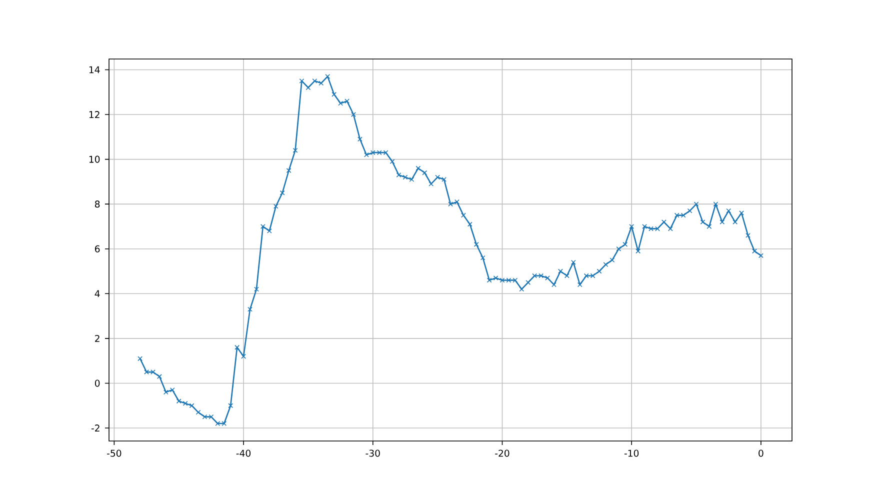 The width and height of the screenshot is (880, 495). I want to click on y-tick-label: 4, so click(97, 294).